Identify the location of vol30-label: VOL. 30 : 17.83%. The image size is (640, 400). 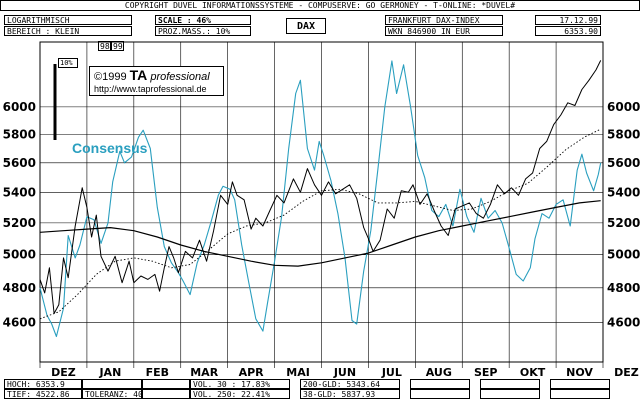
(240, 384).